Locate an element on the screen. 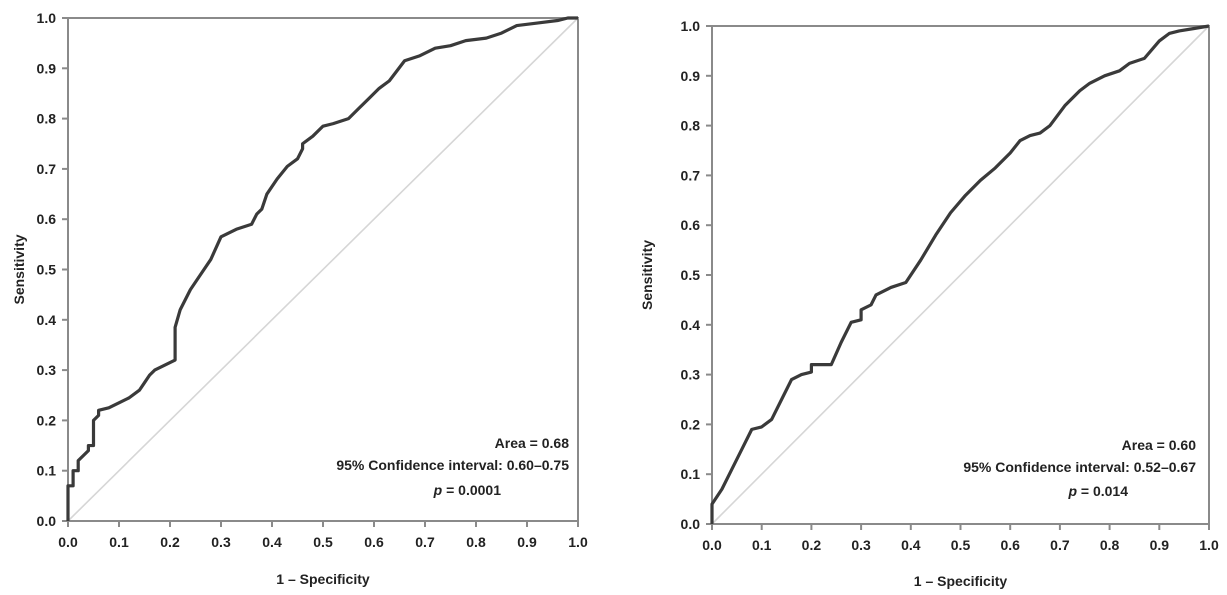 The image size is (1227, 595). confidence-interval-label: 95% Confidence interval: 0.60–0.75 is located at coordinates (452, 465).